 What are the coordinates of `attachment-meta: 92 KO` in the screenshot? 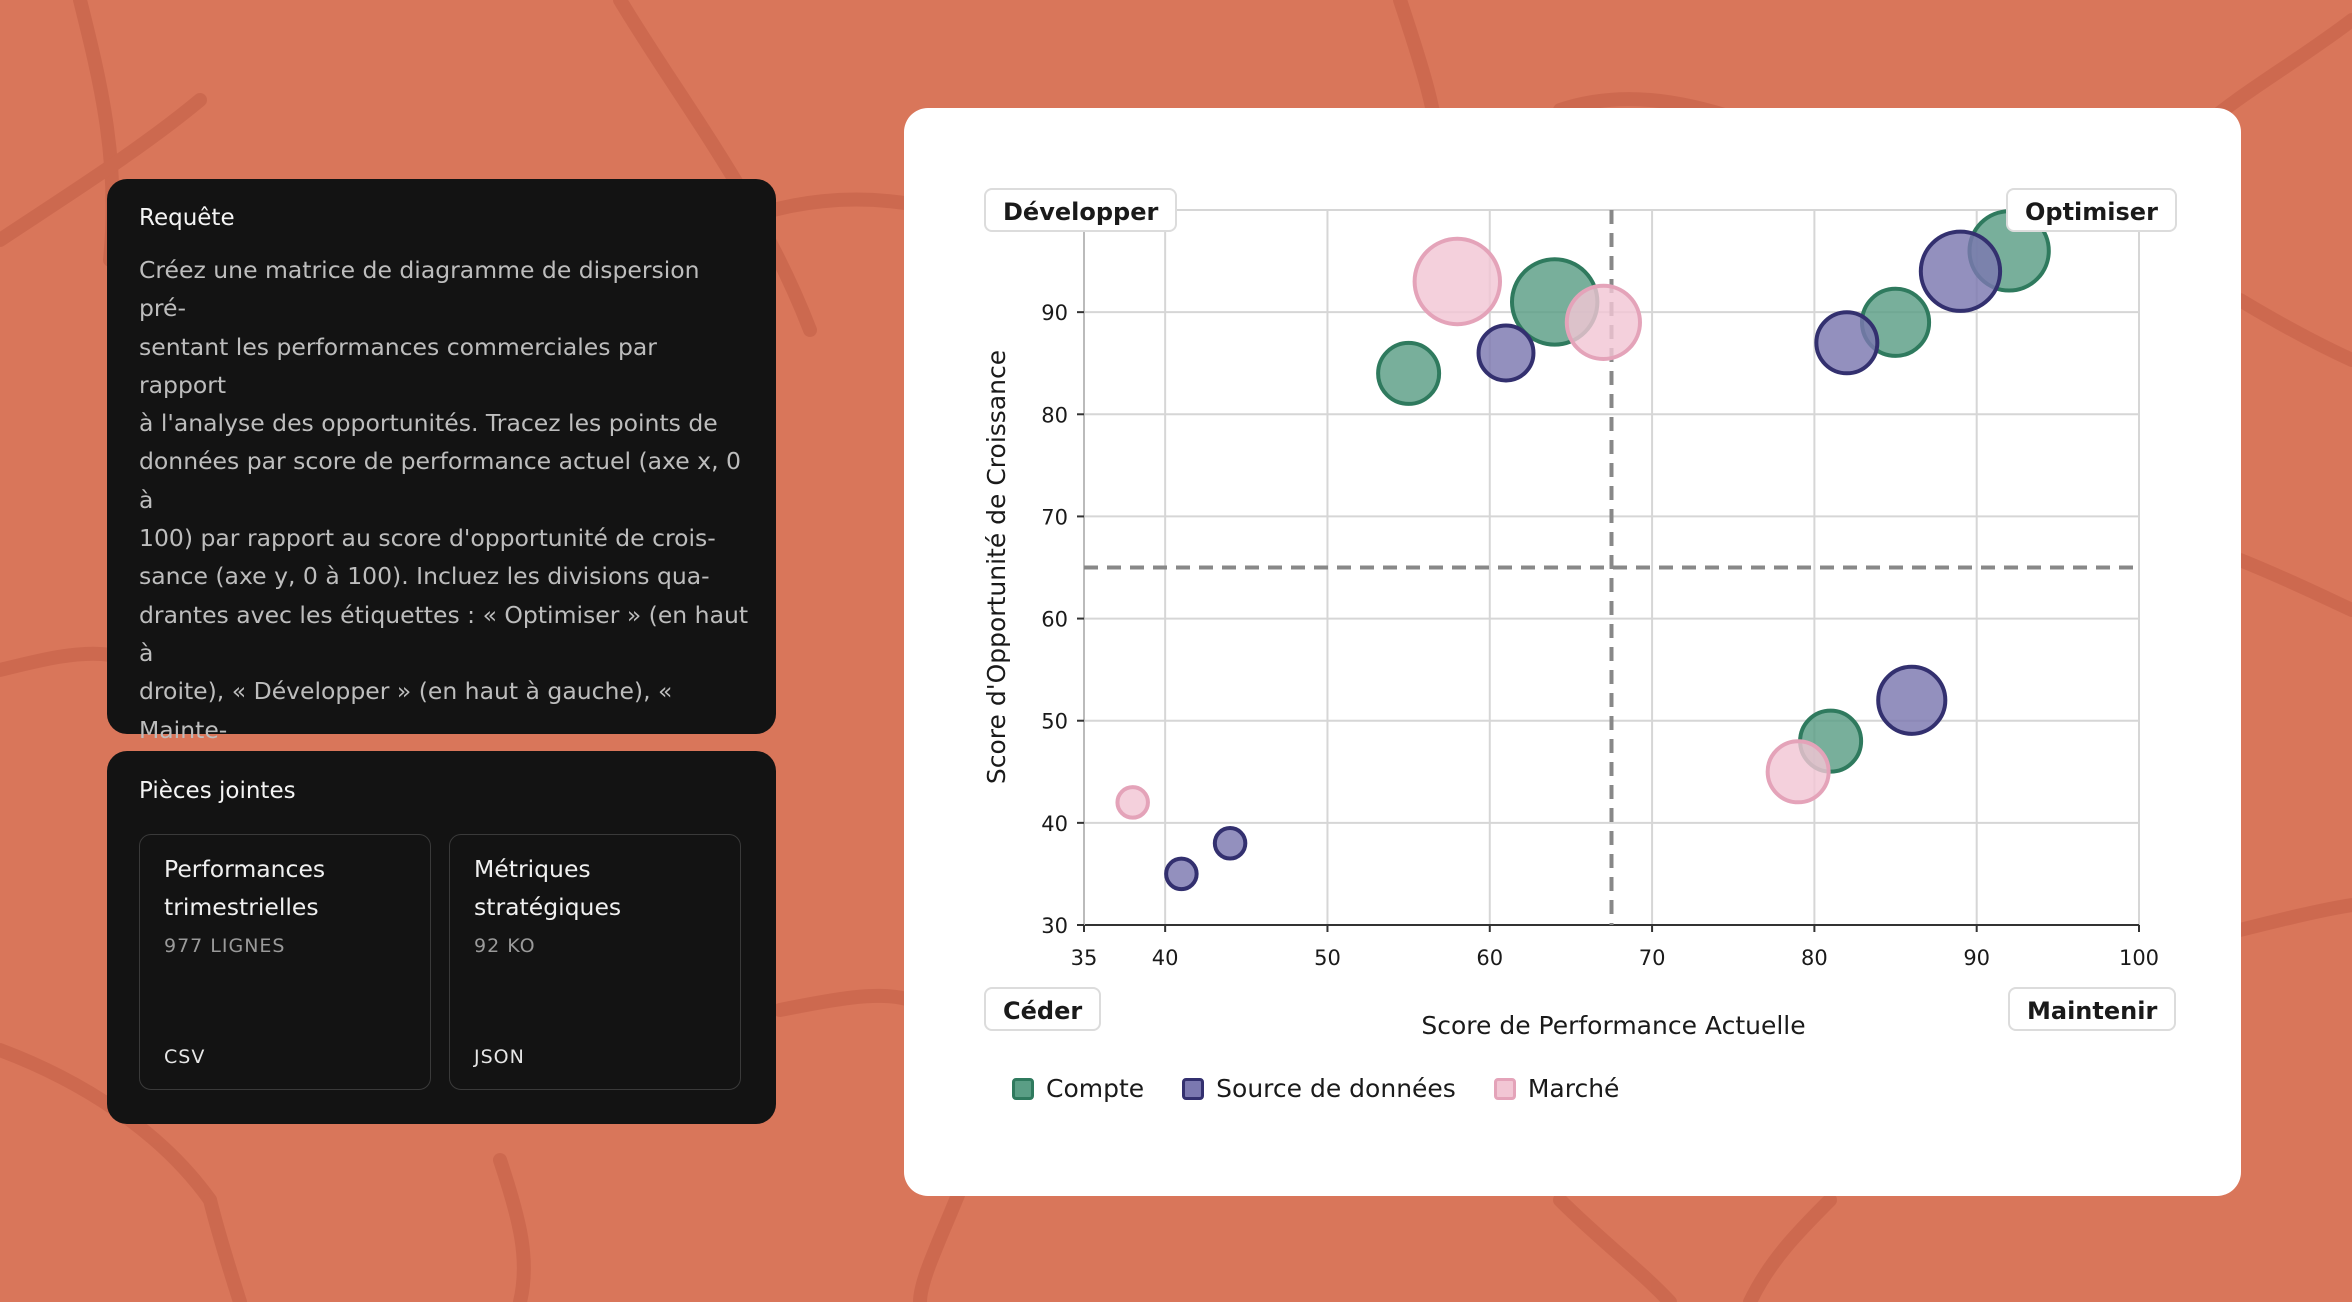 It's located at (505, 946).